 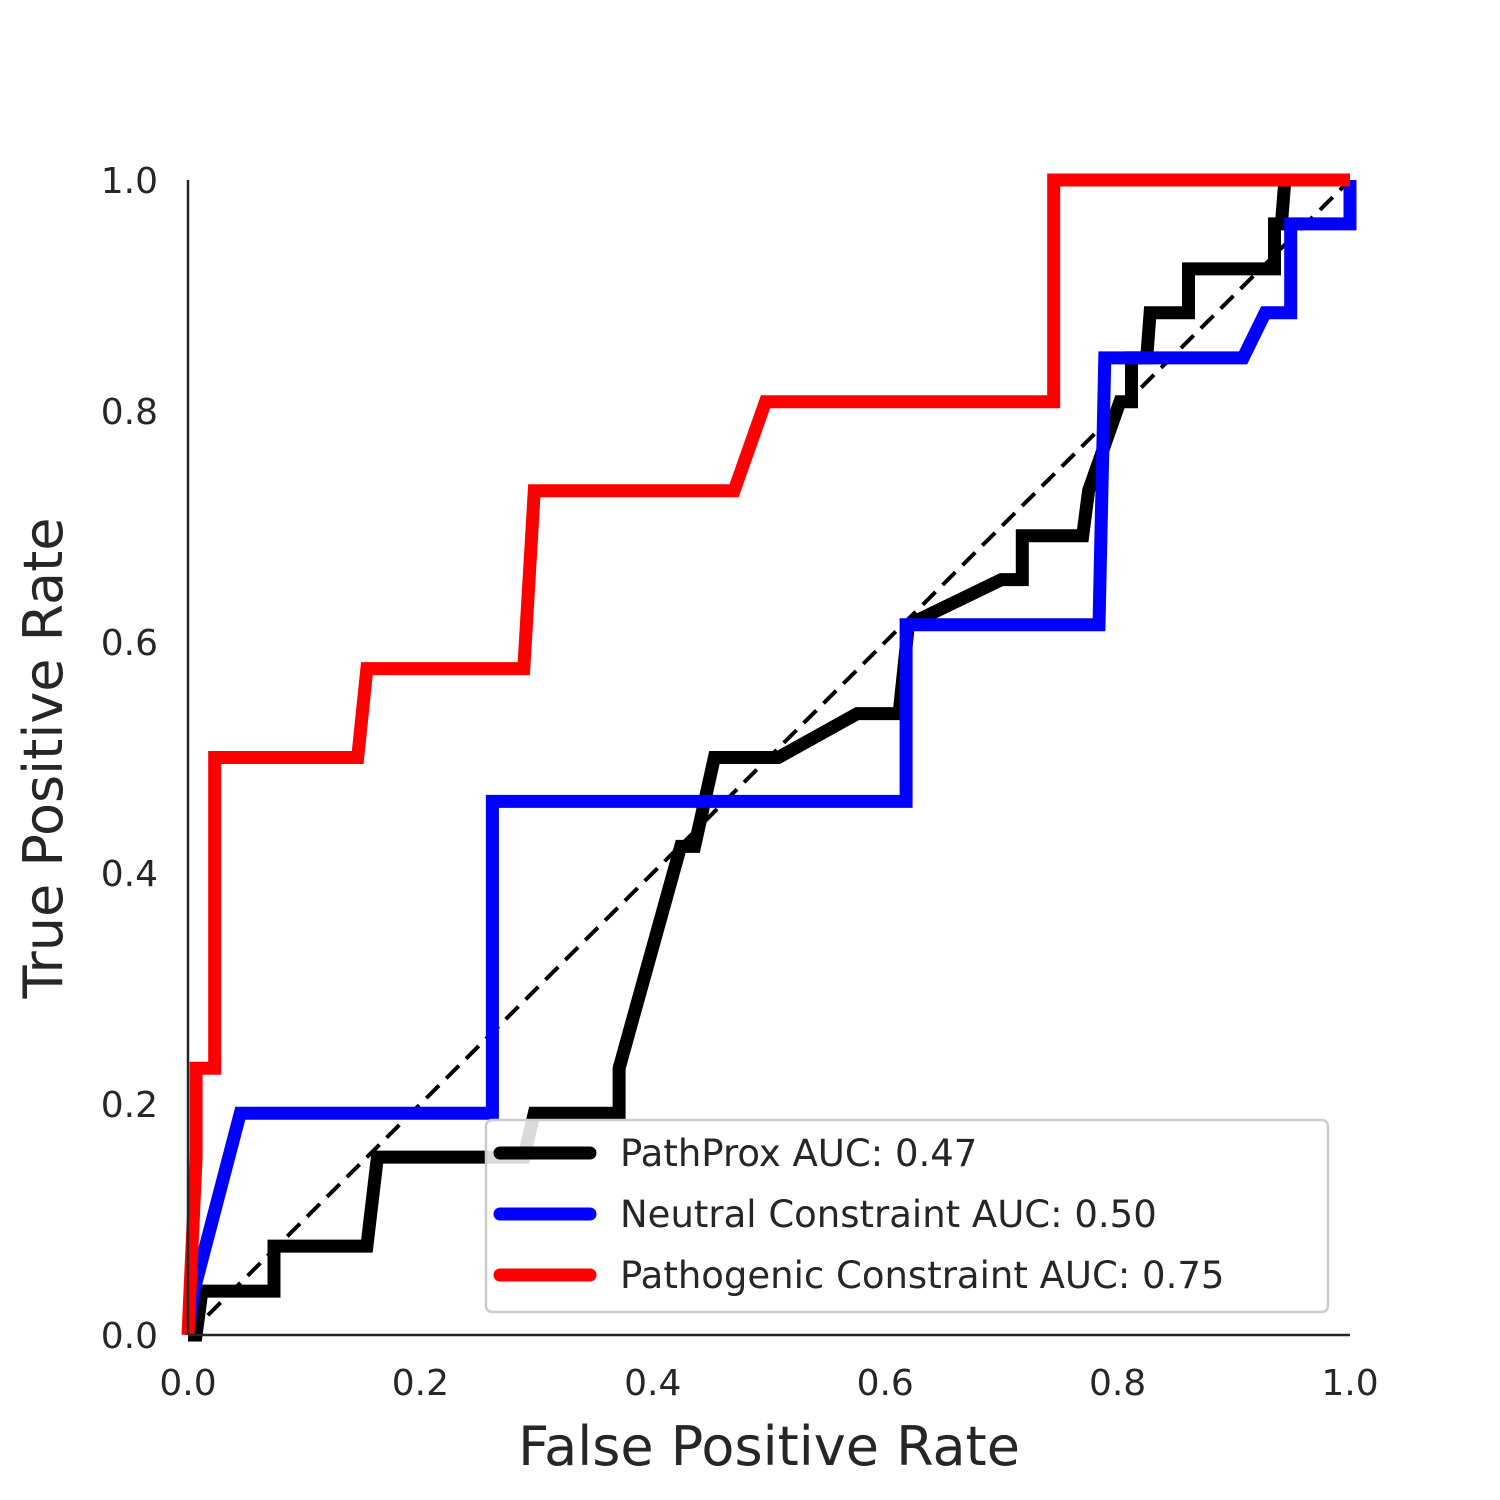 I want to click on legend-frame, so click(x=907, y=1216).